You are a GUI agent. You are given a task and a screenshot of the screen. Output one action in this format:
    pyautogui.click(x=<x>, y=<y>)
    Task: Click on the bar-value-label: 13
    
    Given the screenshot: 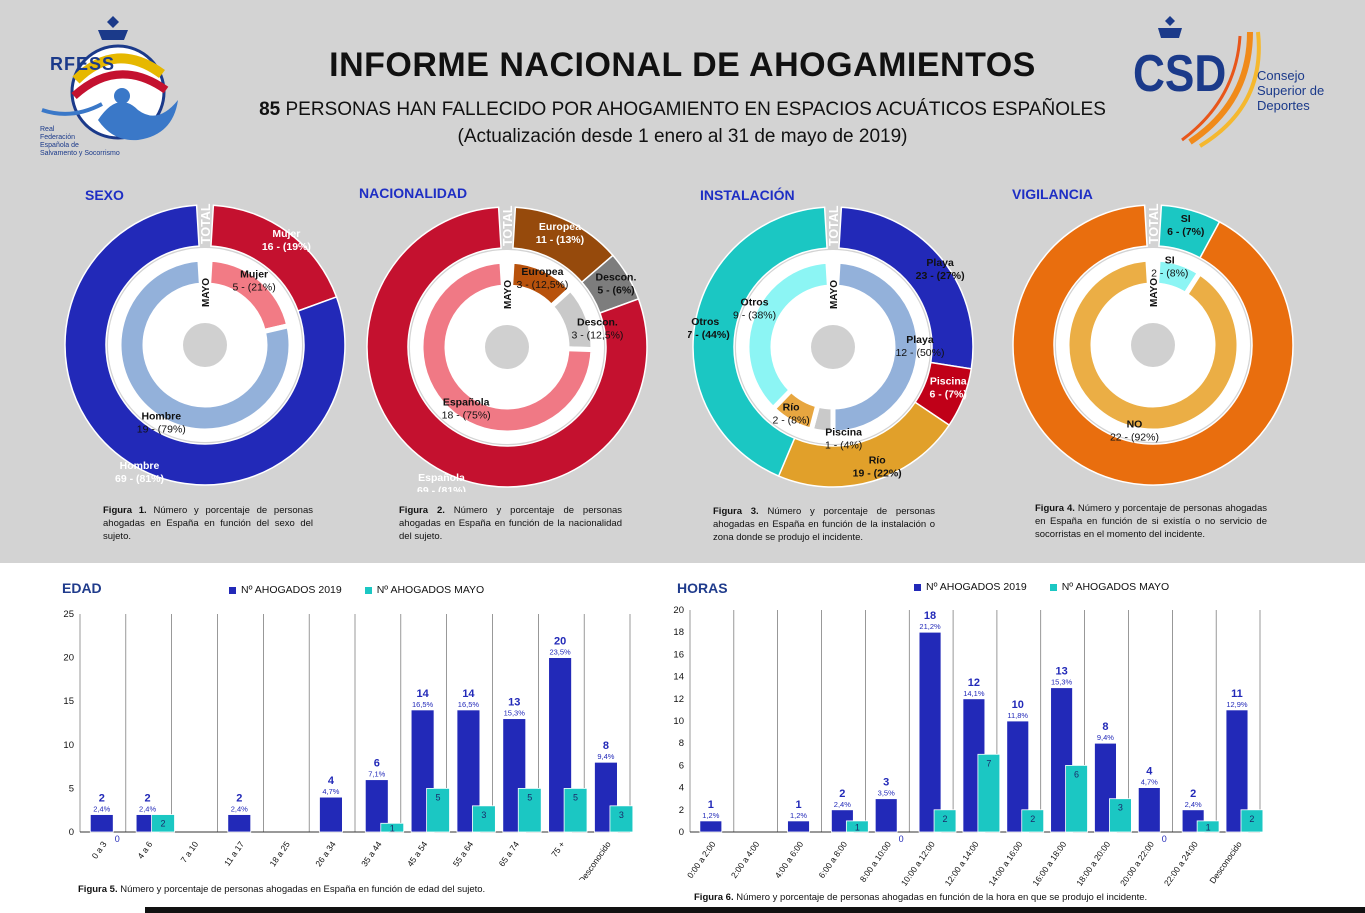 What is the action you would take?
    pyautogui.click(x=1061, y=672)
    